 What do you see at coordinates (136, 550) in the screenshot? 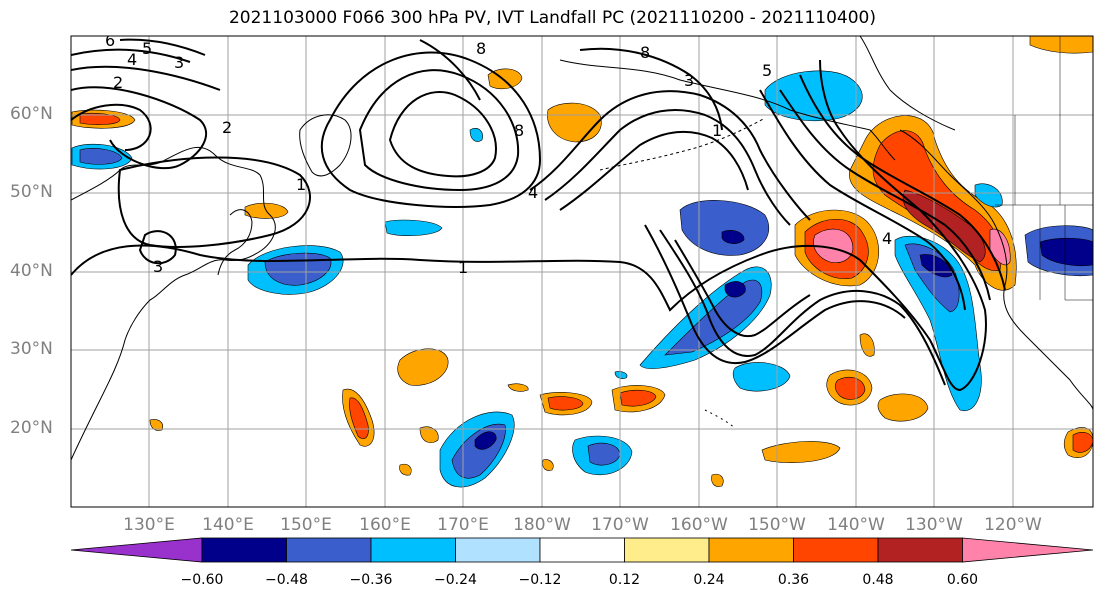
I see `colorbar-extend-min` at bounding box center [136, 550].